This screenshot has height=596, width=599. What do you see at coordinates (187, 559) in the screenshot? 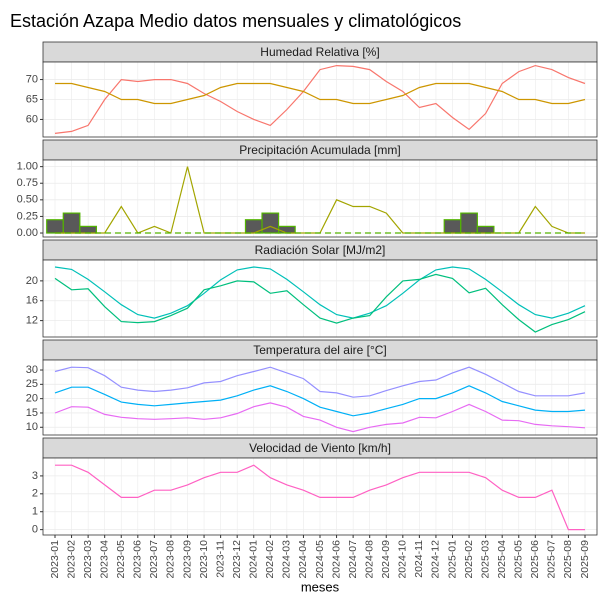
I see `x-tick-label: 2023-09` at bounding box center [187, 559].